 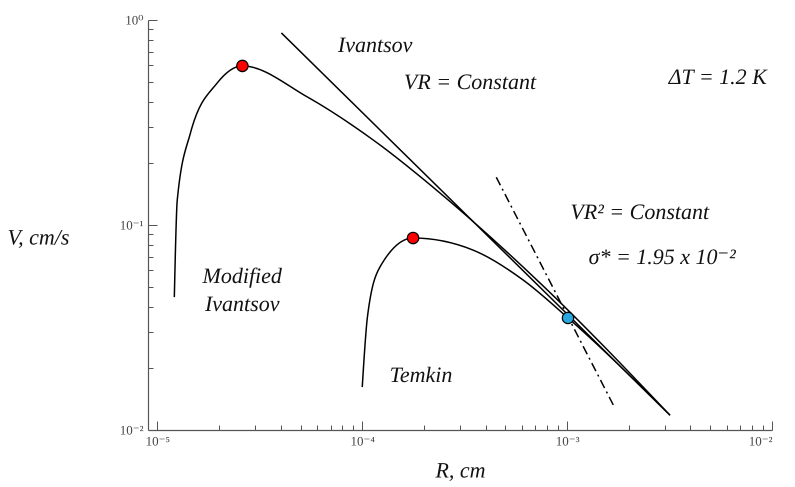 What do you see at coordinates (760, 441) in the screenshot?
I see `x-tick-label: 10⁻²` at bounding box center [760, 441].